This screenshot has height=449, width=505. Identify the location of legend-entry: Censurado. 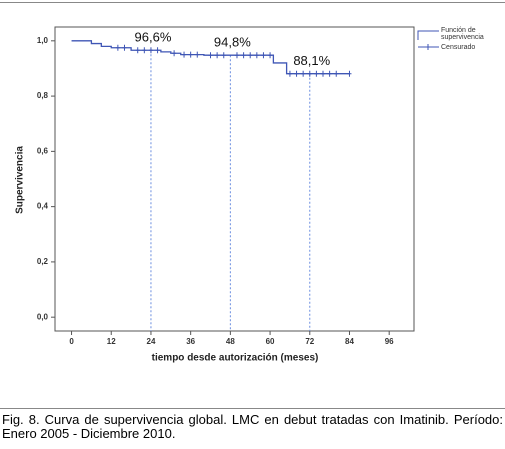
(458, 47).